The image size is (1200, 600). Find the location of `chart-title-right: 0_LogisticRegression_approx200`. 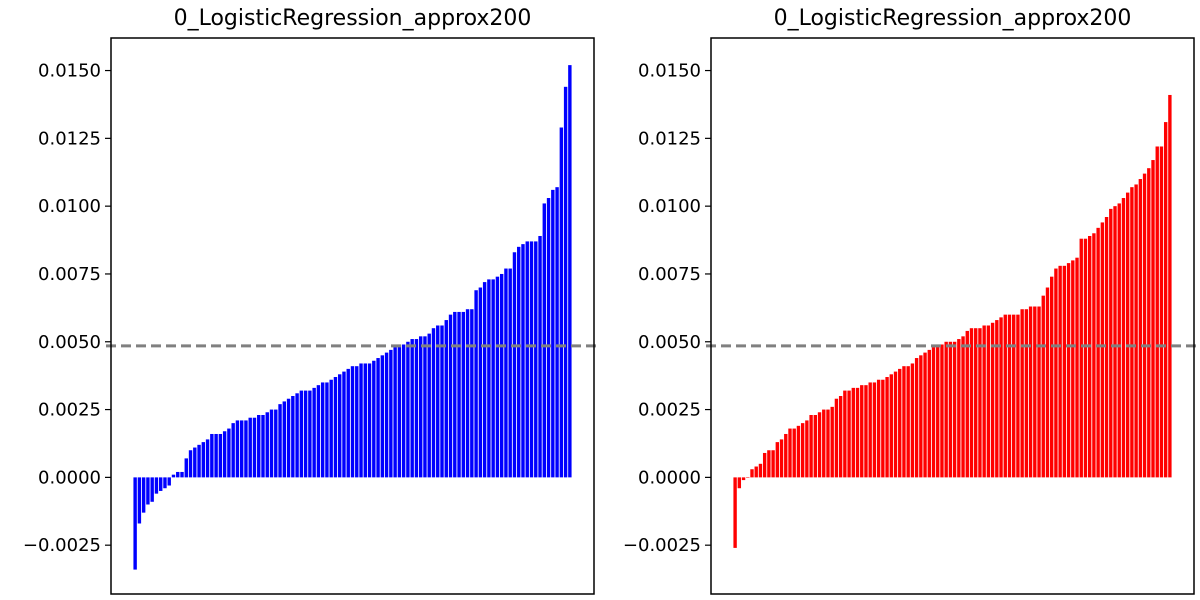

chart-title-right: 0_LogisticRegression_approx200 is located at coordinates (953, 18).